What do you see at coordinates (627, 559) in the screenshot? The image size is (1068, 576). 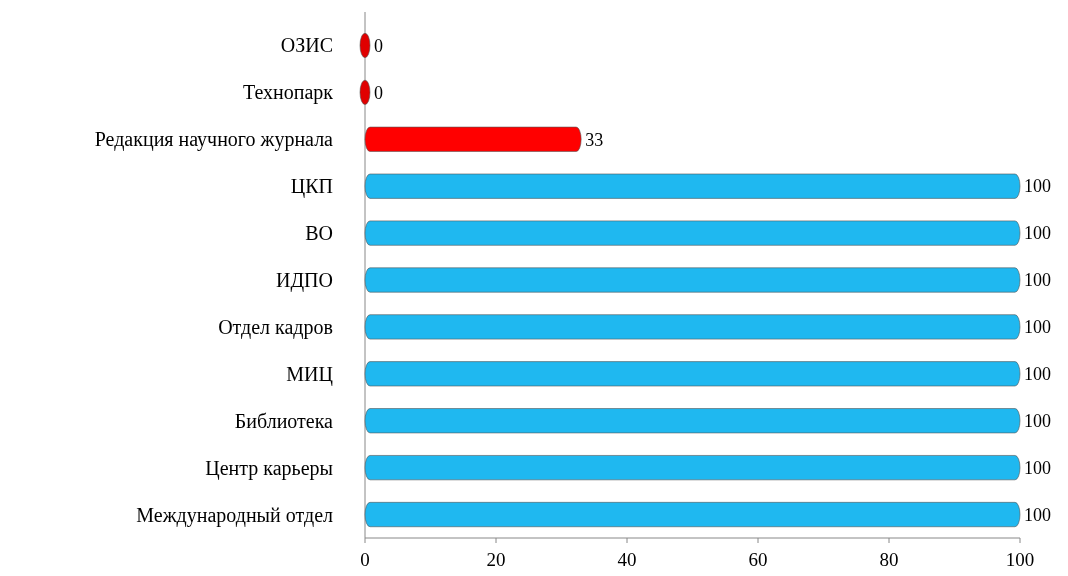 I see `x-tick-label: 40` at bounding box center [627, 559].